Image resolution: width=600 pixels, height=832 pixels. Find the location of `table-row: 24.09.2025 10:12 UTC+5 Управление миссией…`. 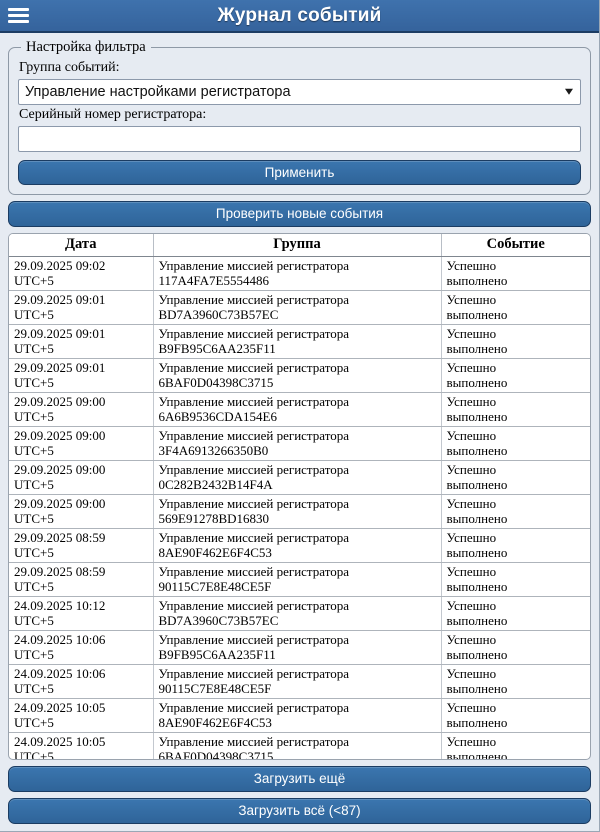

table-row: 24.09.2025 10:12 UTC+5 Управление миссией… is located at coordinates (299, 613).